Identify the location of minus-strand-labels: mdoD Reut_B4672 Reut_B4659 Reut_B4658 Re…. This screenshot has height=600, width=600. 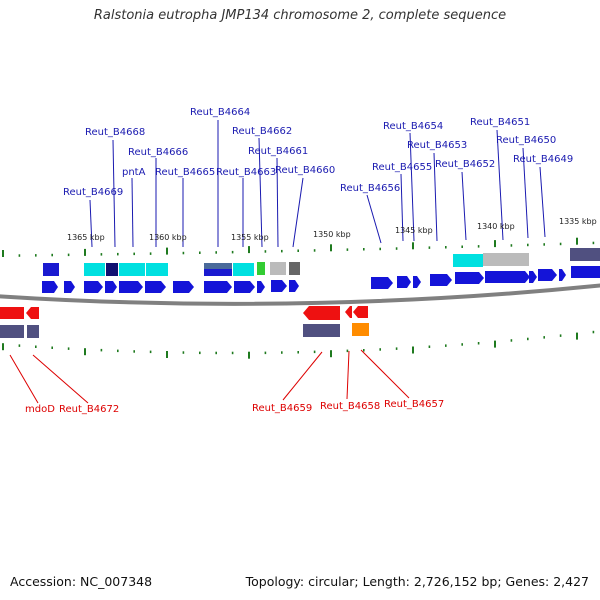
(234, 407).